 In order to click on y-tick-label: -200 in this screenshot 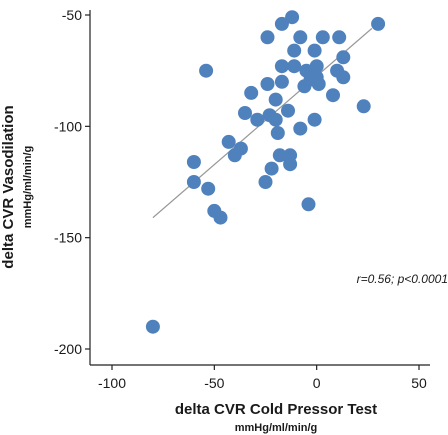, I will do `click(68, 349)`.